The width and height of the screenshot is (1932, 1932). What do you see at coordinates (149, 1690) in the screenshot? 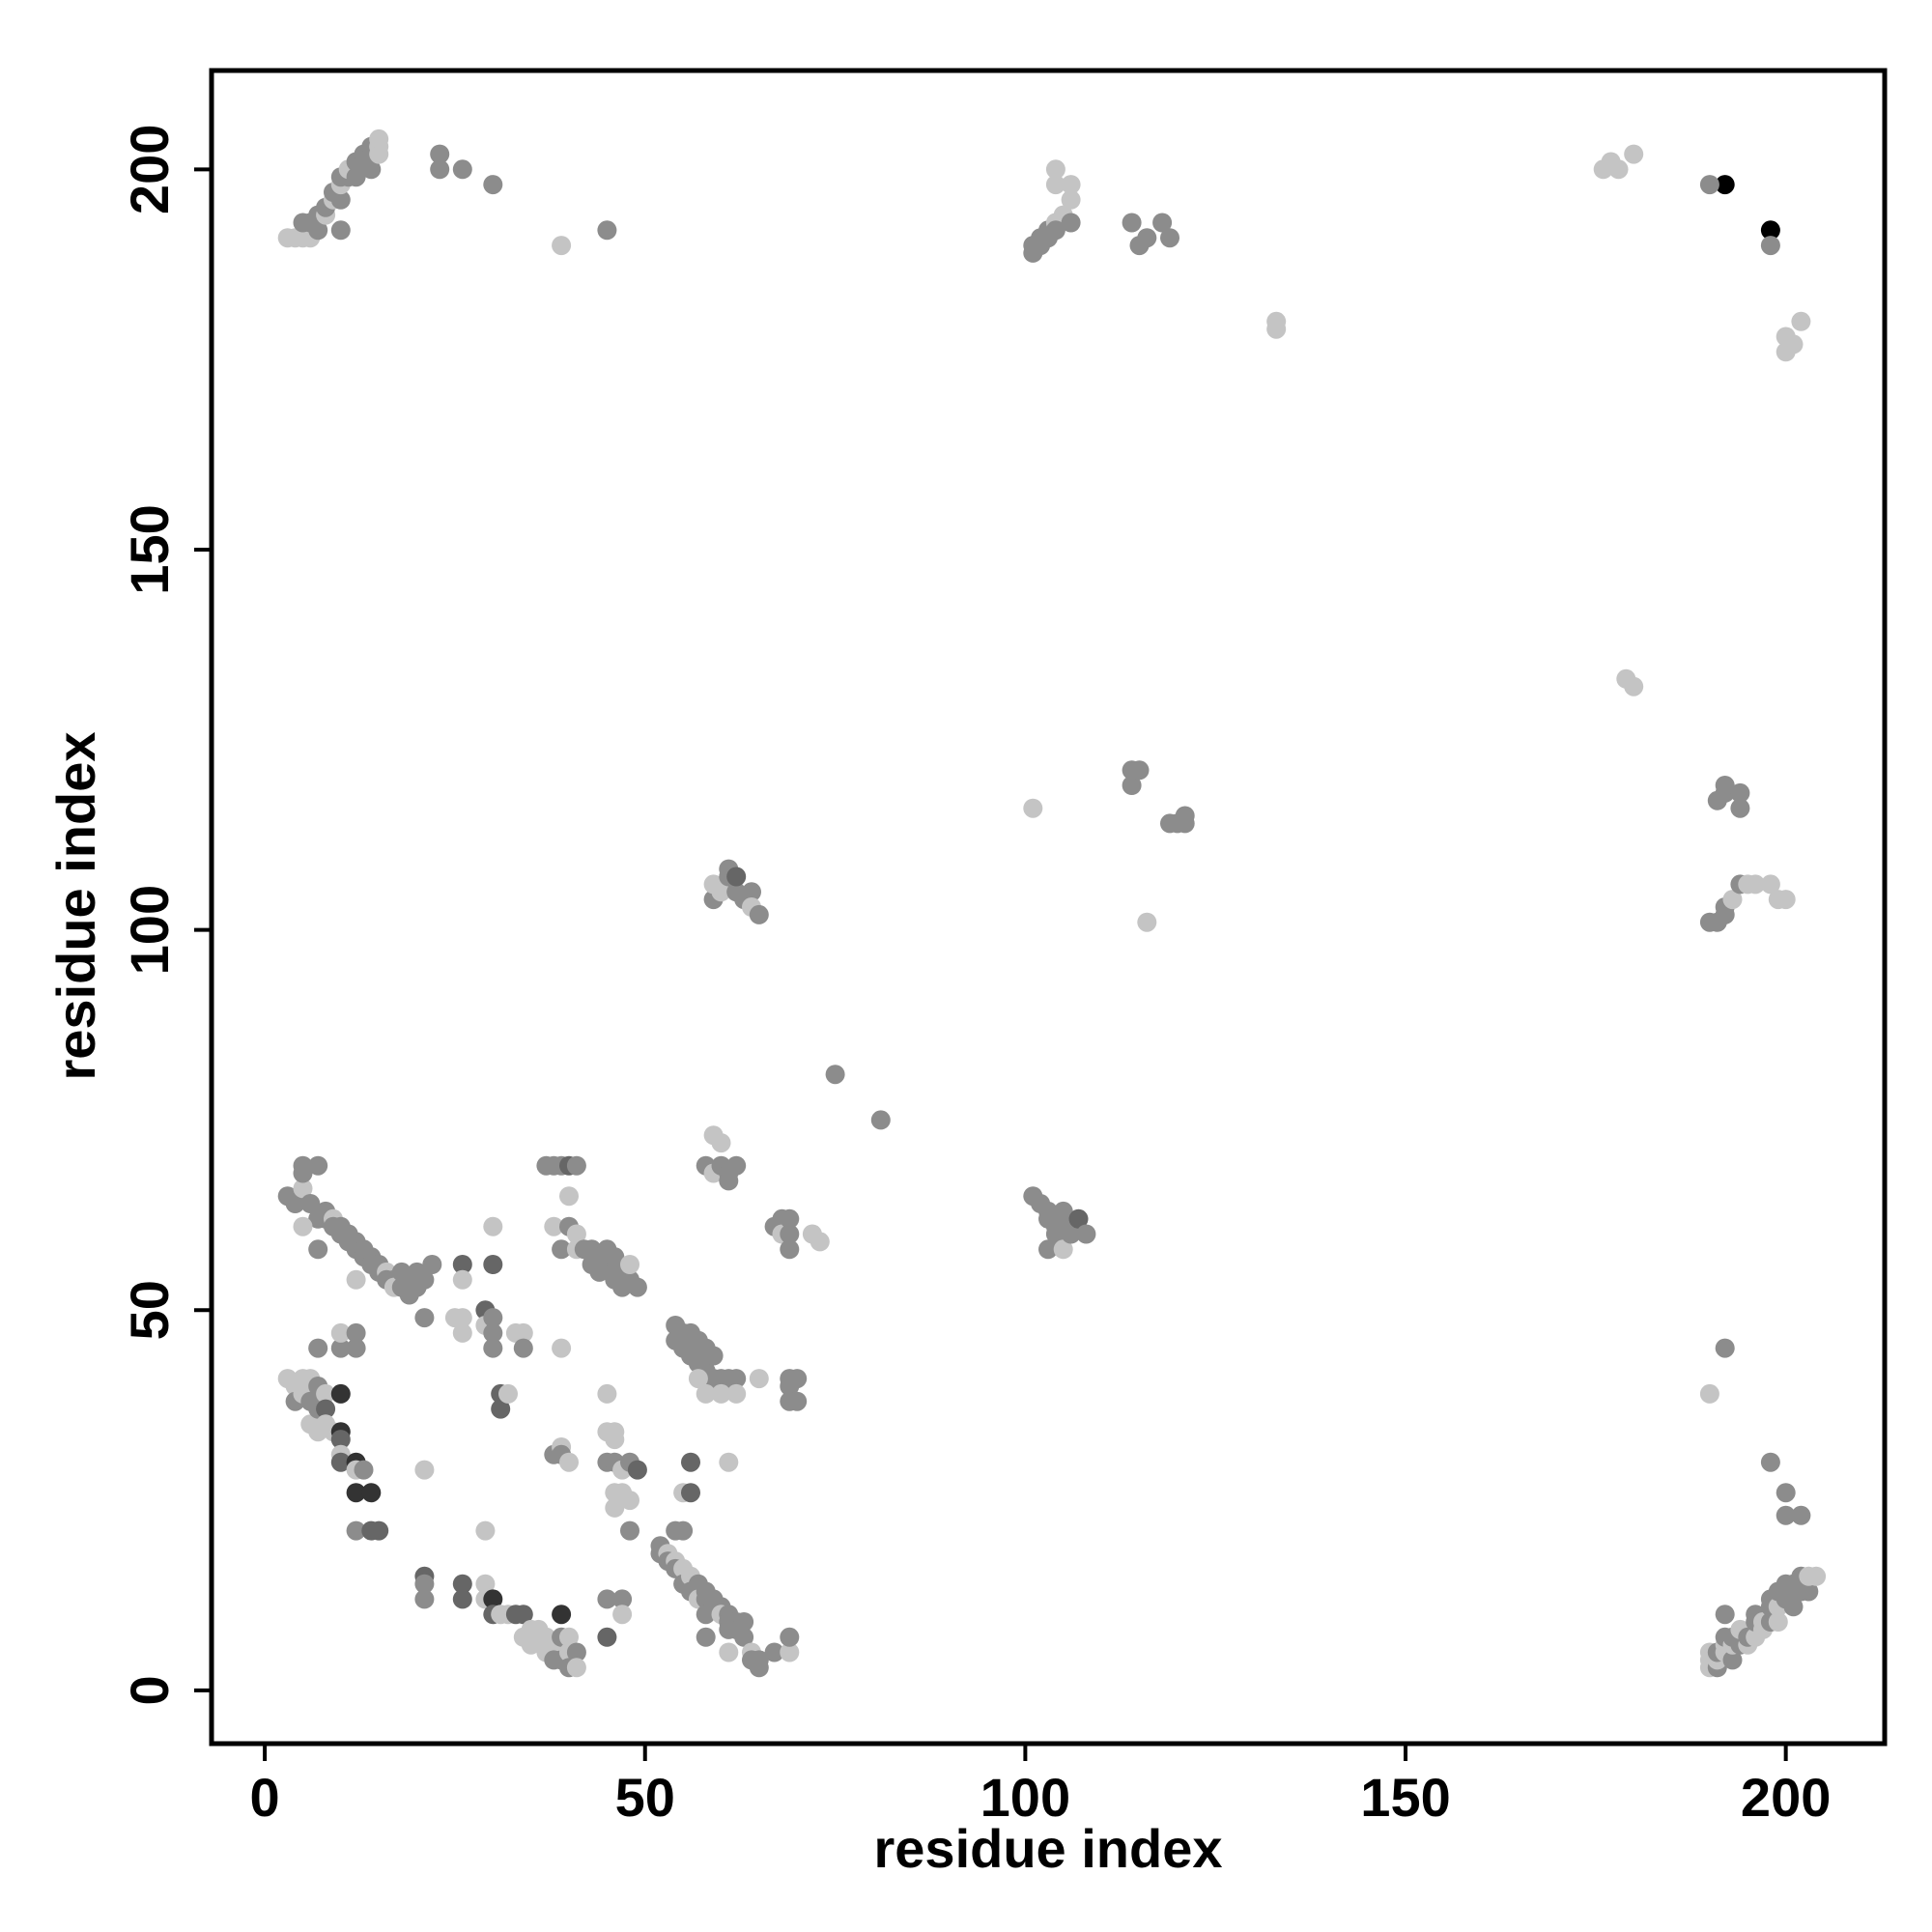
I see `y-tick-label: 0` at bounding box center [149, 1690].